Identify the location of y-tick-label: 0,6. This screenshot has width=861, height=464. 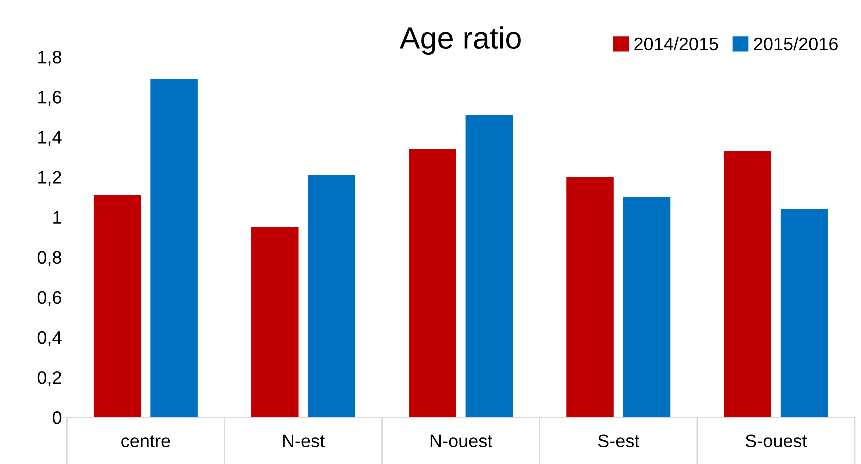
(50, 298).